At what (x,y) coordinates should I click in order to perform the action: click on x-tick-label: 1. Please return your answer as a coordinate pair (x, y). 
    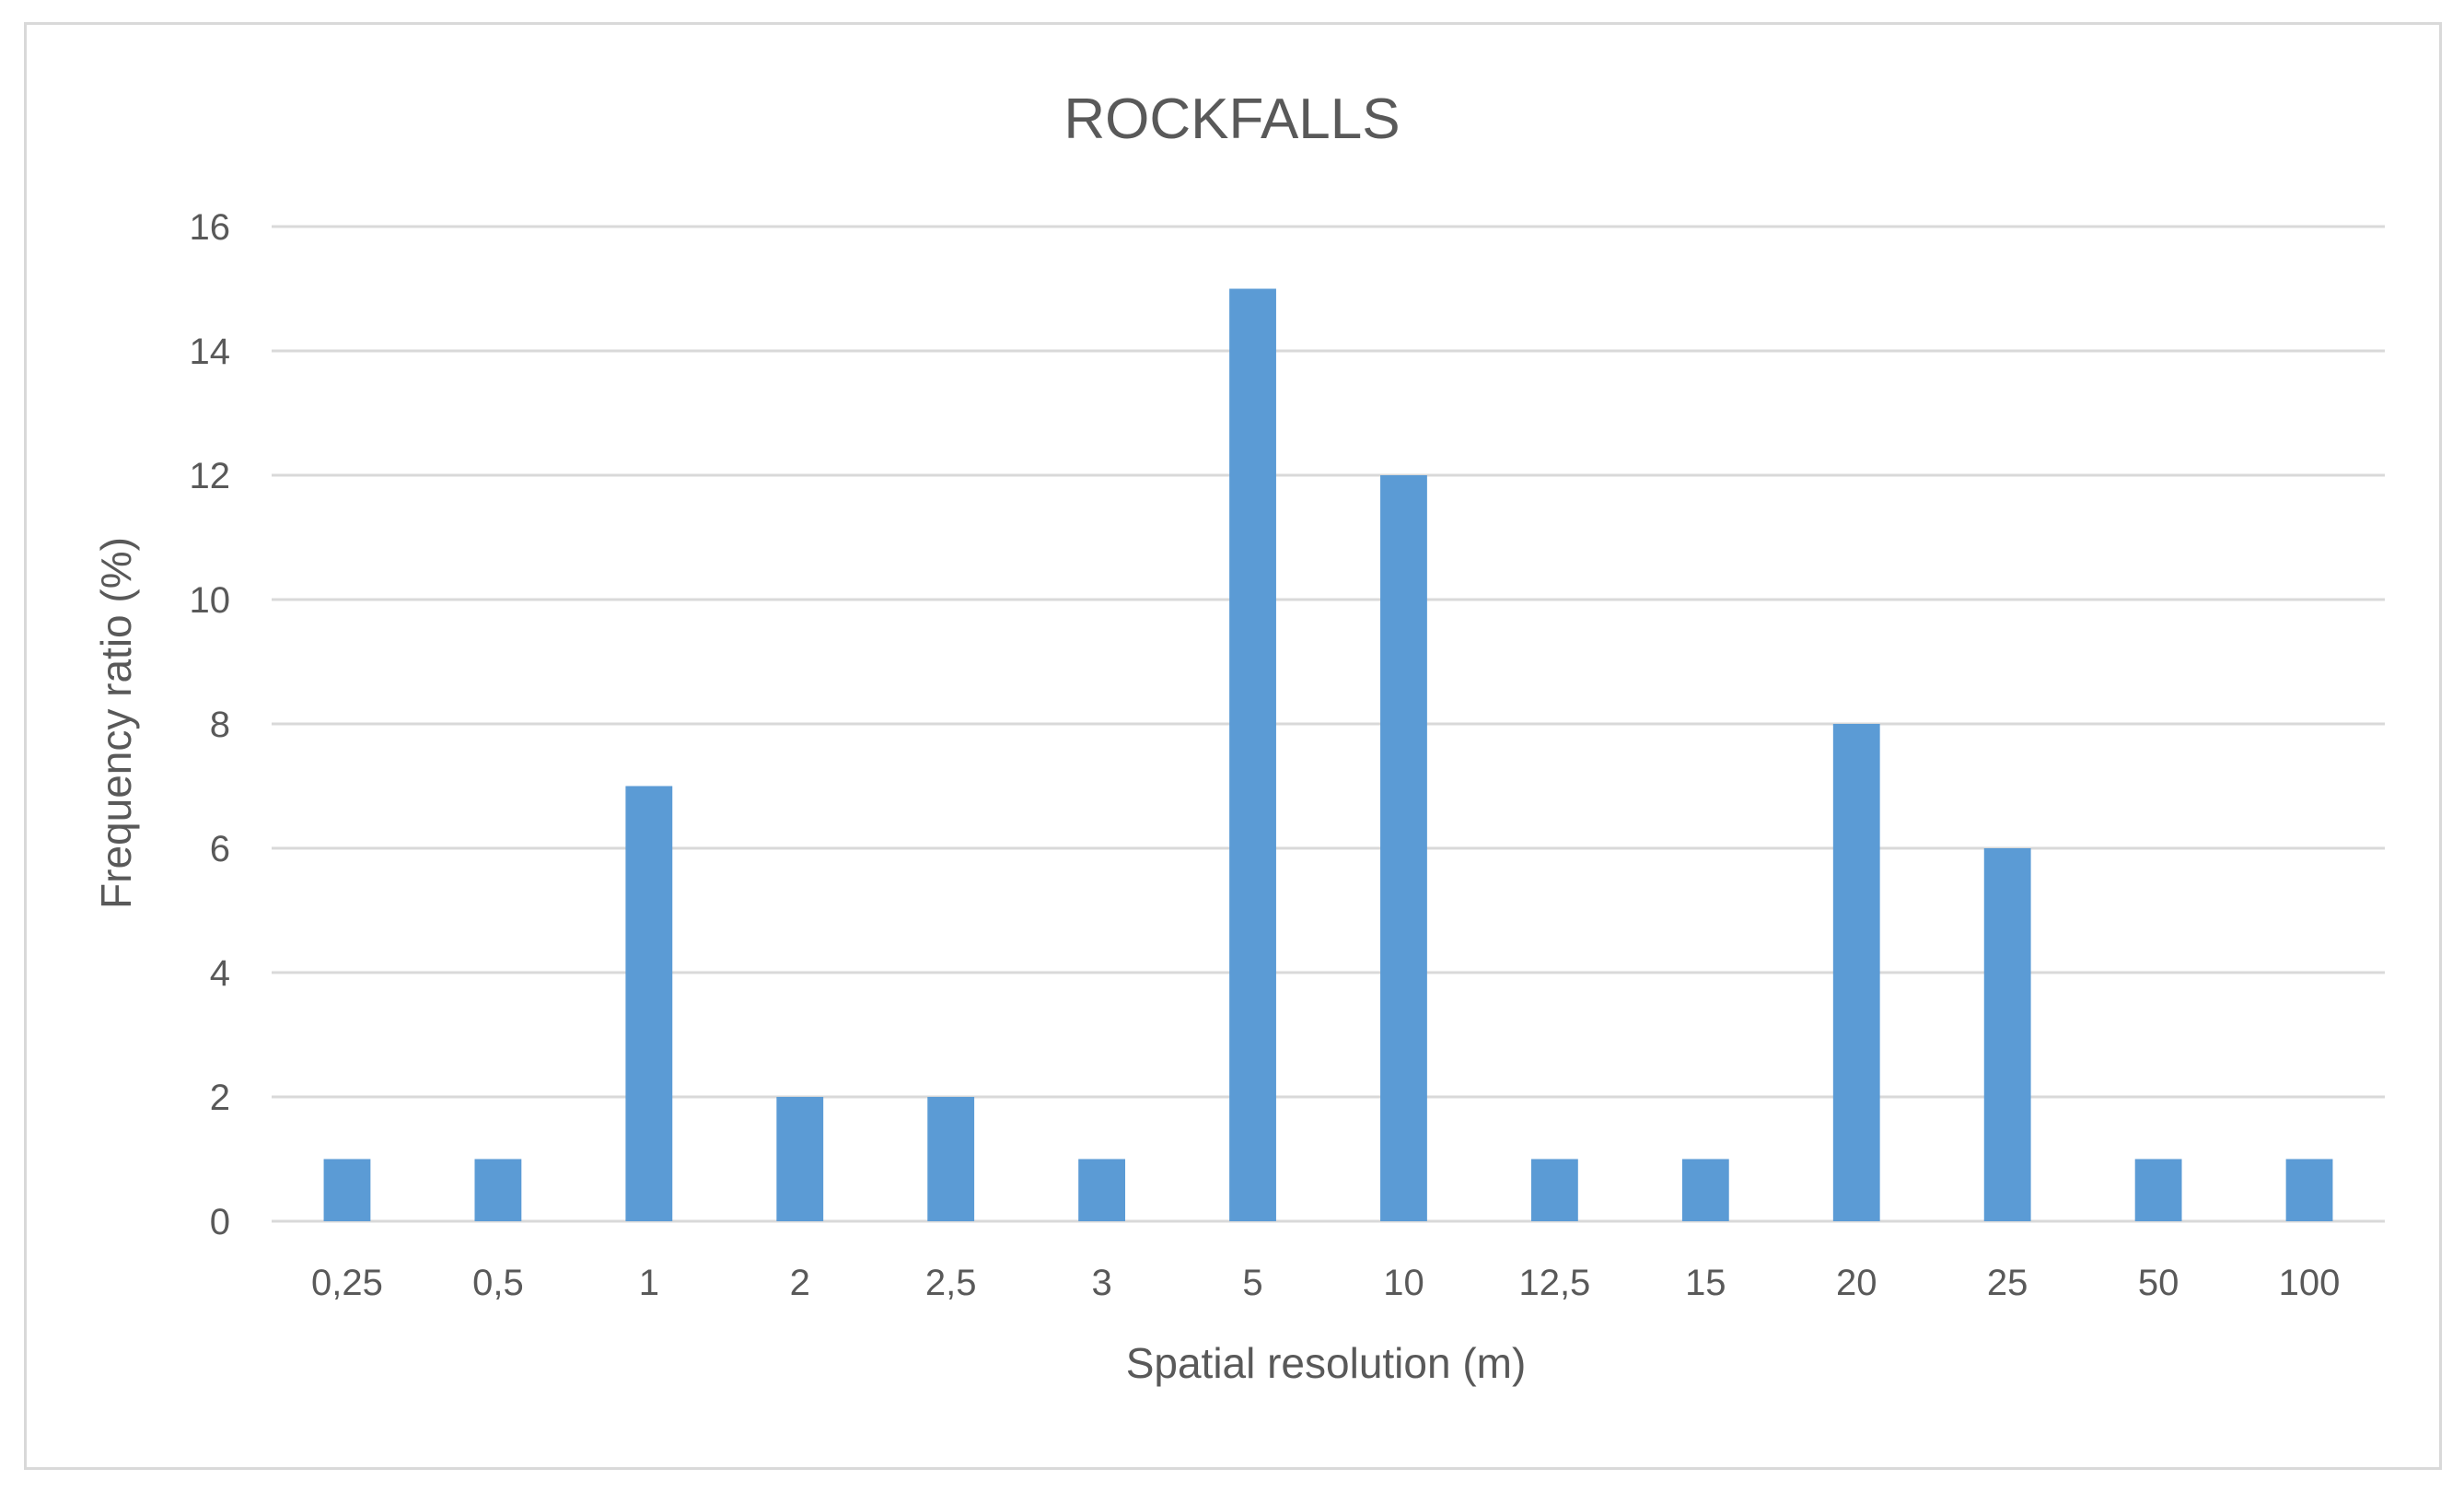
    Looking at the image, I should click on (649, 1283).